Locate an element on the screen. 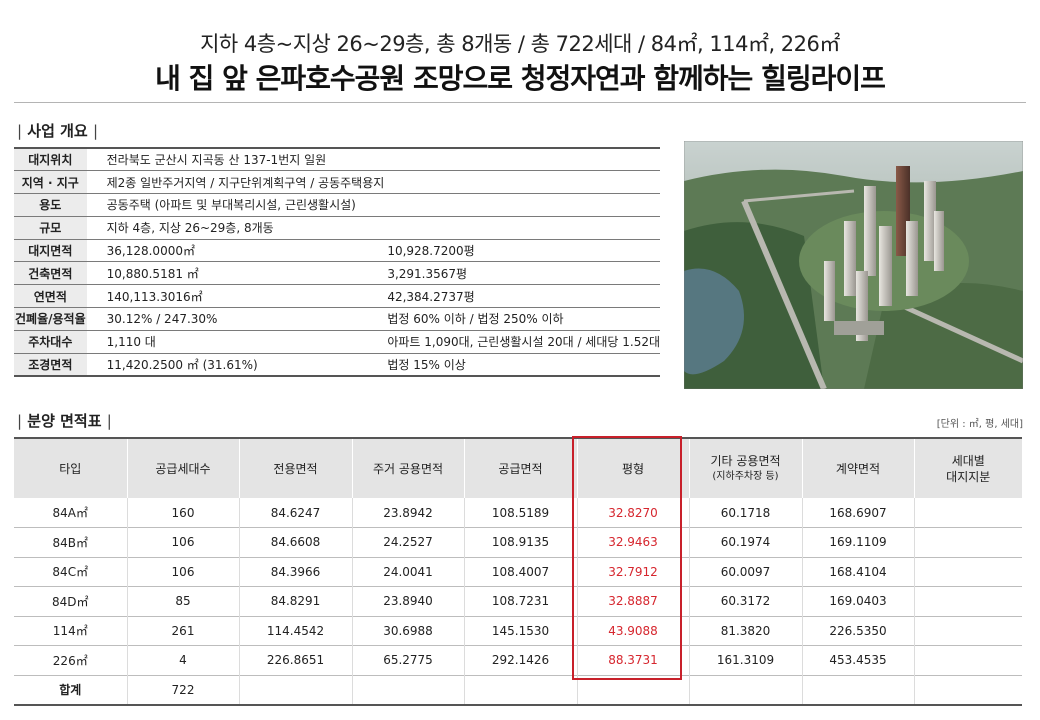 This screenshot has width=1040, height=720. overview-row-value: 지하 4층, 지상 26~29층, 8개동 is located at coordinates (190, 228).